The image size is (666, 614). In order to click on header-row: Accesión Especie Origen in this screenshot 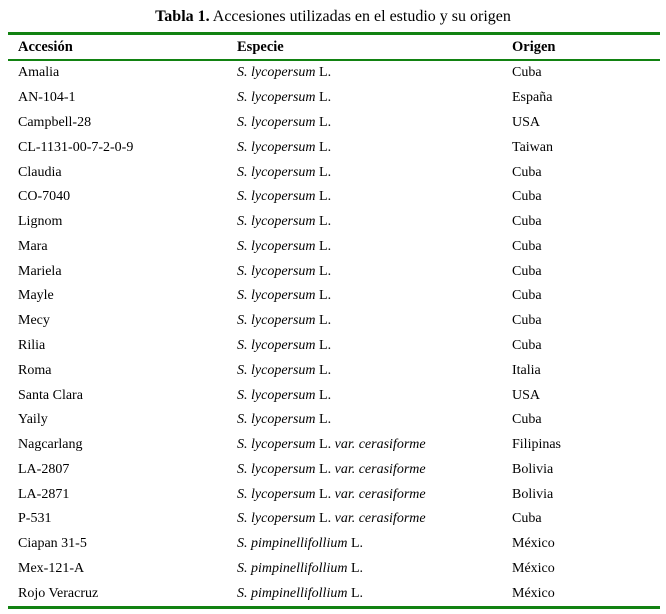, I will do `click(334, 47)`.